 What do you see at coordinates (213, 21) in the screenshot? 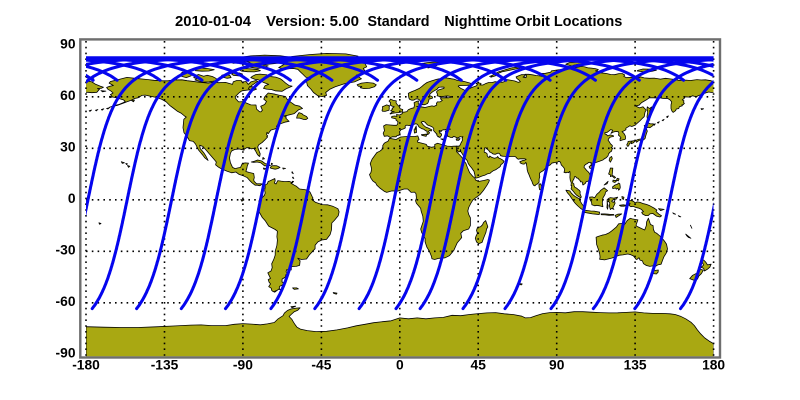
I see `svg-text: 2010-01-04` at bounding box center [213, 21].